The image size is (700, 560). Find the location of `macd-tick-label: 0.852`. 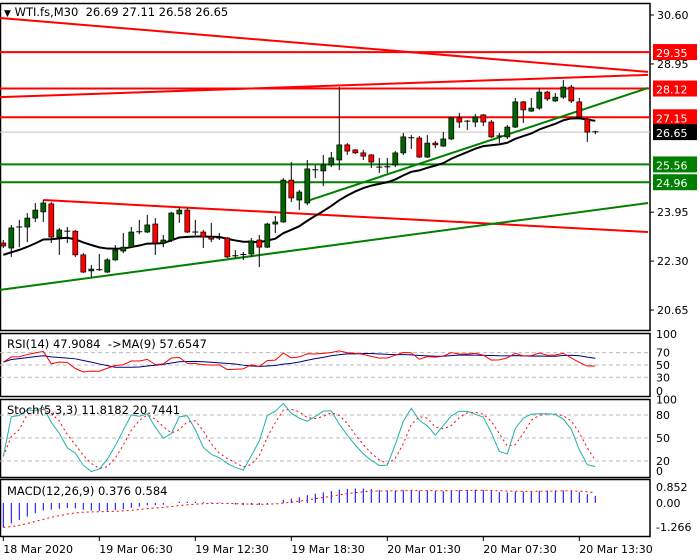

macd-tick-label: 0.852 is located at coordinates (672, 487).